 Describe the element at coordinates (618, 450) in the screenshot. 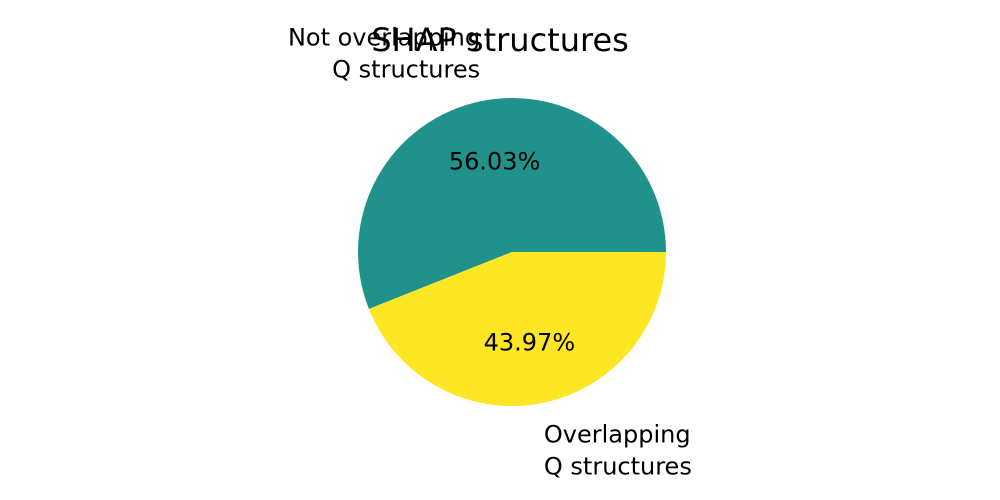

I see `slice-category-label-2: Overlapping Q structures` at that location.